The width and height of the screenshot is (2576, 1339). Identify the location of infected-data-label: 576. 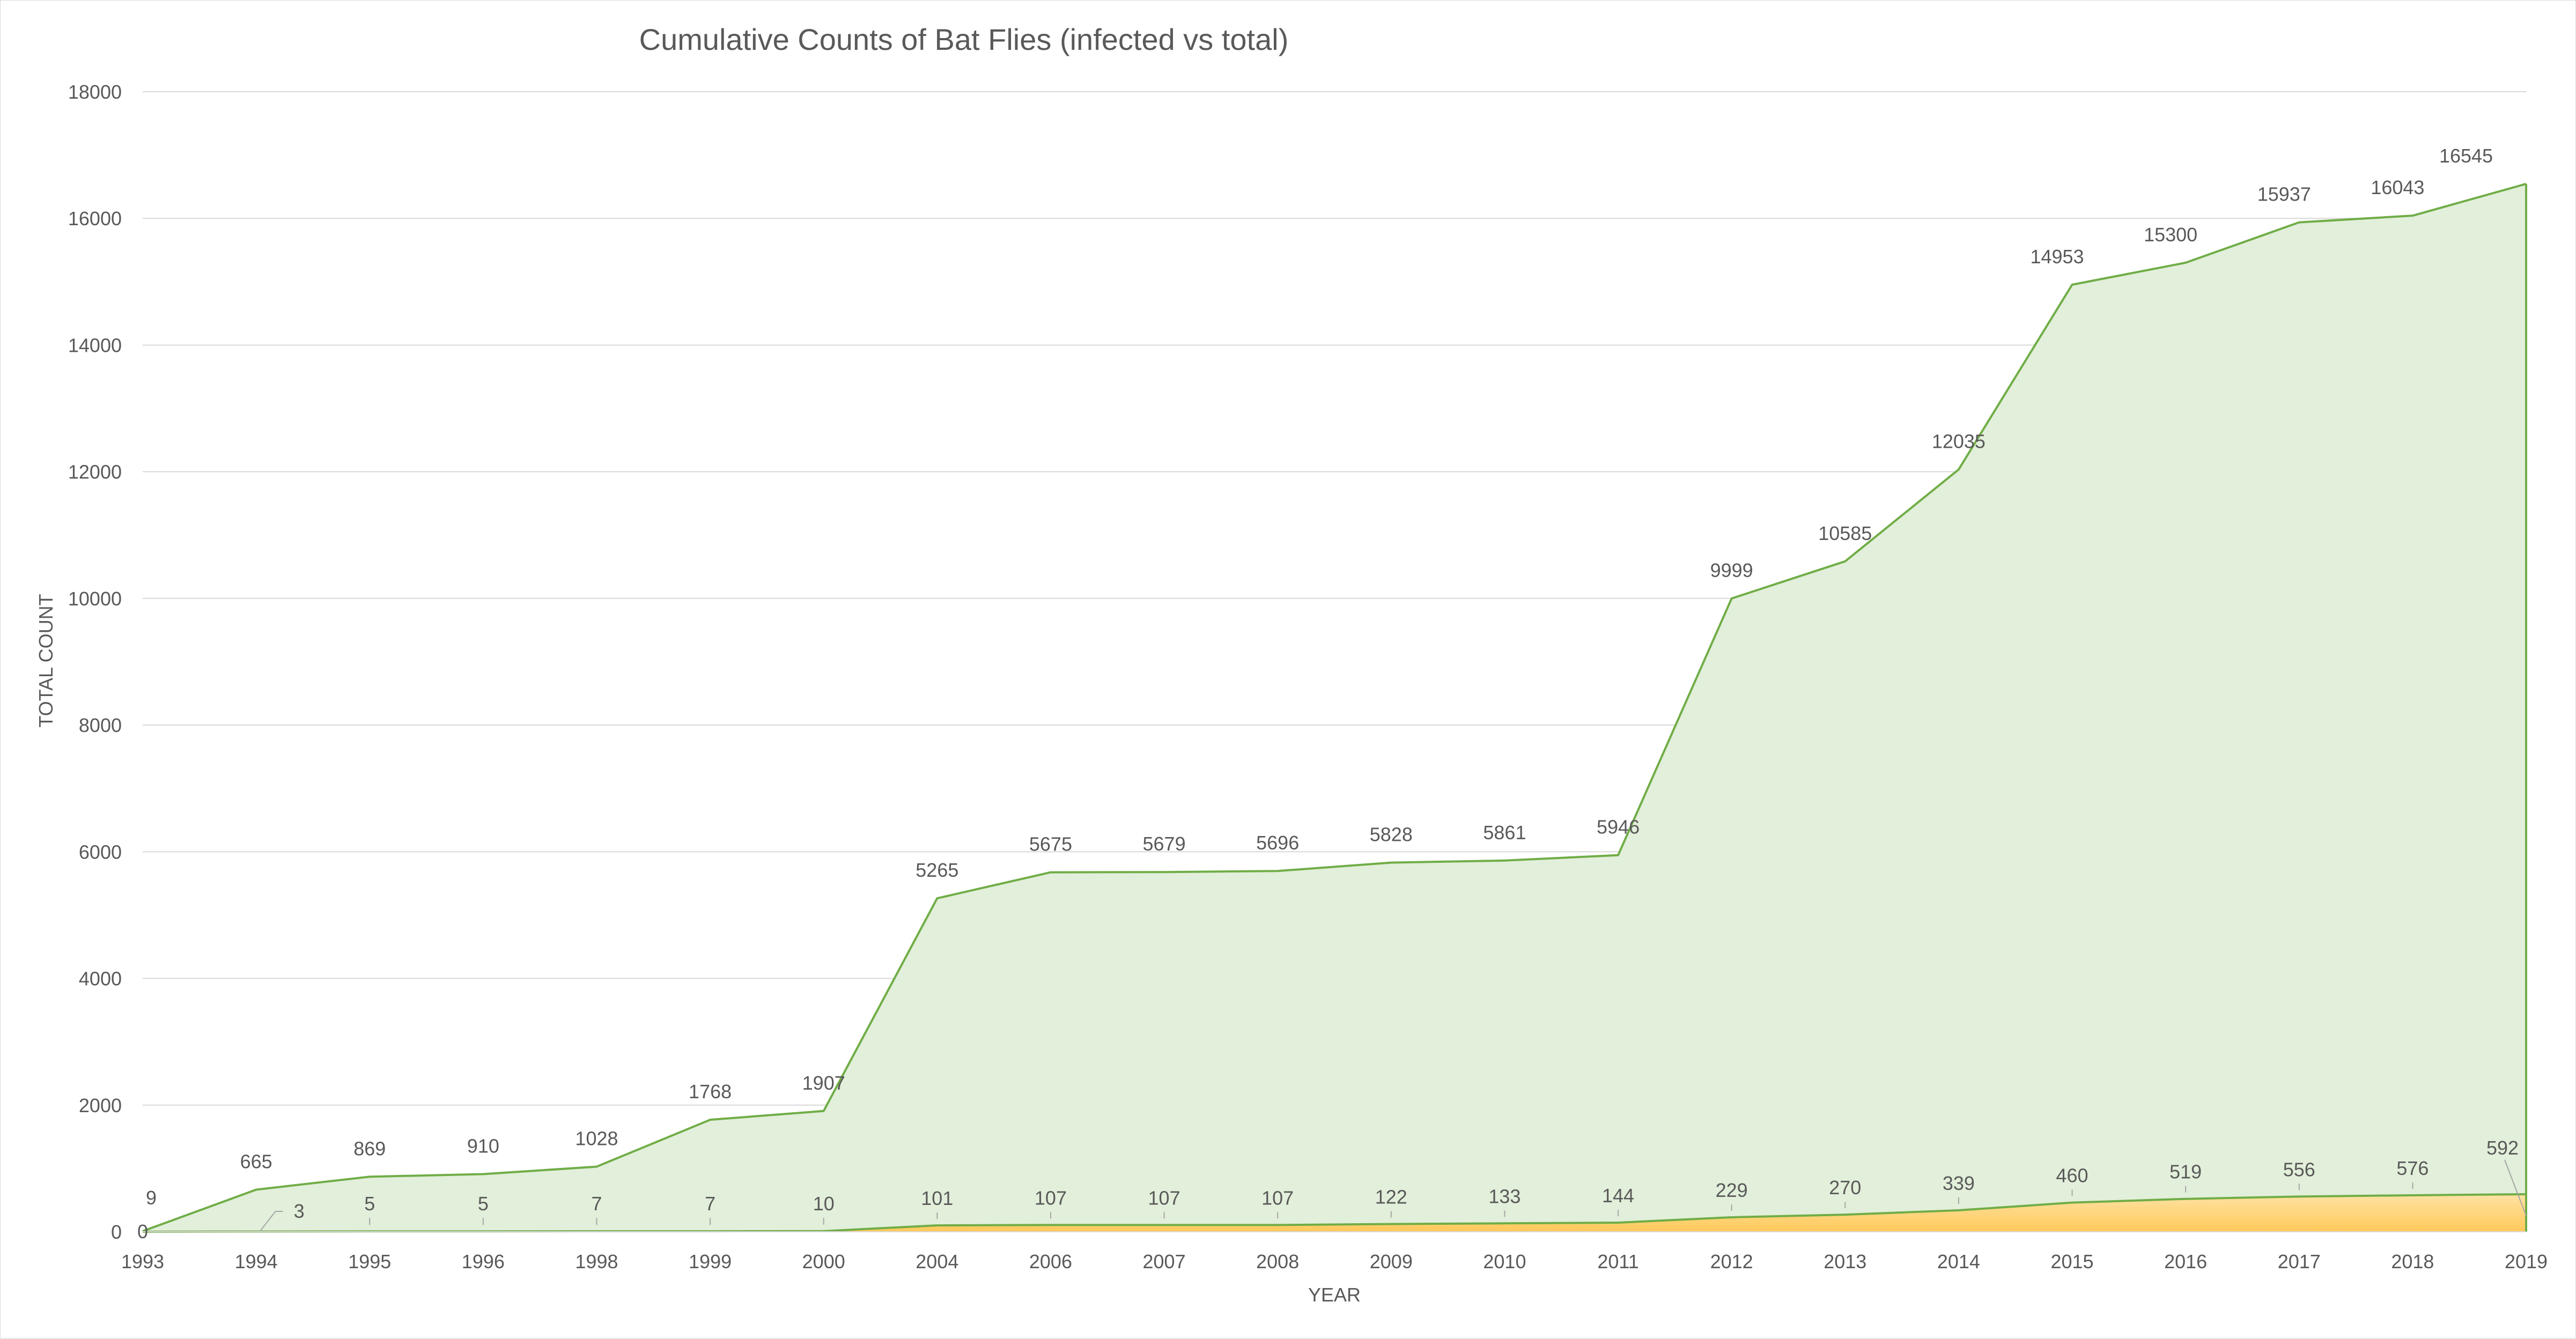
(2413, 1168).